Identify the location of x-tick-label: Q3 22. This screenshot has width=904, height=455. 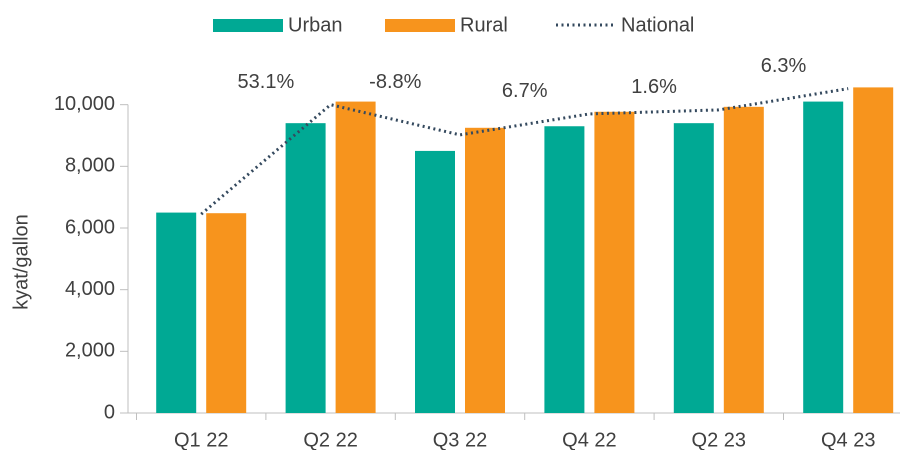
(460, 439).